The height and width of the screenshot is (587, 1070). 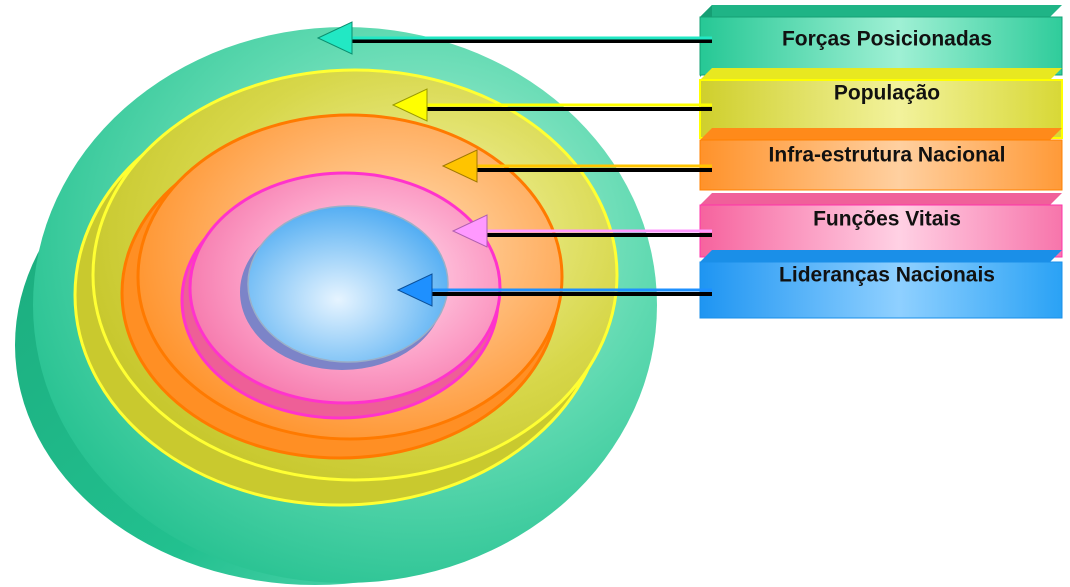 I want to click on label-funcoes-vitais: Funções Vitais, so click(x=887, y=219).